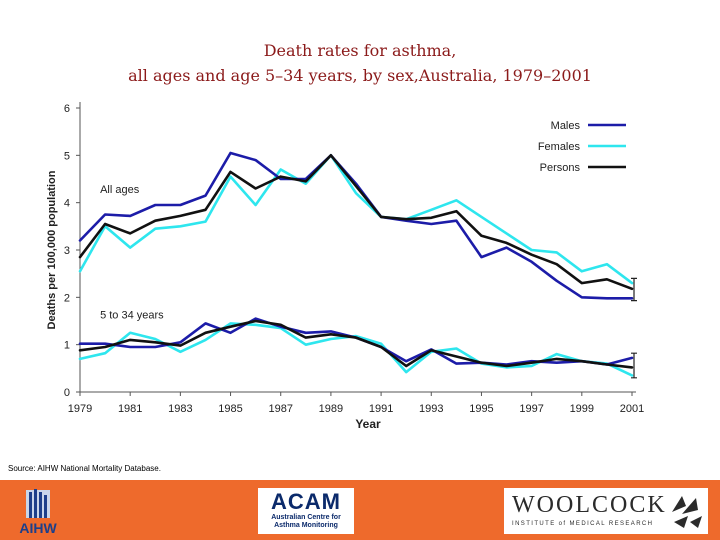 The width and height of the screenshot is (720, 540). Describe the element at coordinates (360, 50) in the screenshot. I see `chart-title-line1: Death rates for asthma,` at that location.